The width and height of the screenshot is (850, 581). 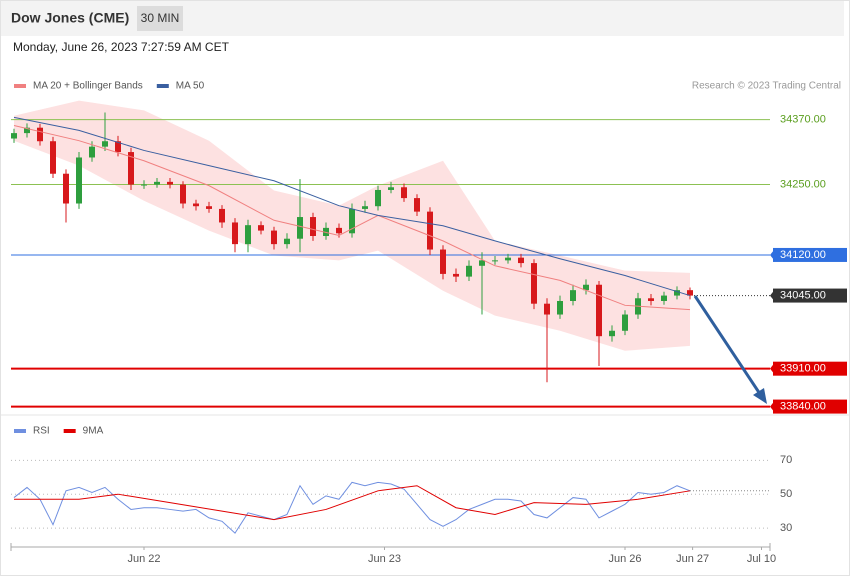 I want to click on level-label: 34120.00, so click(x=803, y=255).